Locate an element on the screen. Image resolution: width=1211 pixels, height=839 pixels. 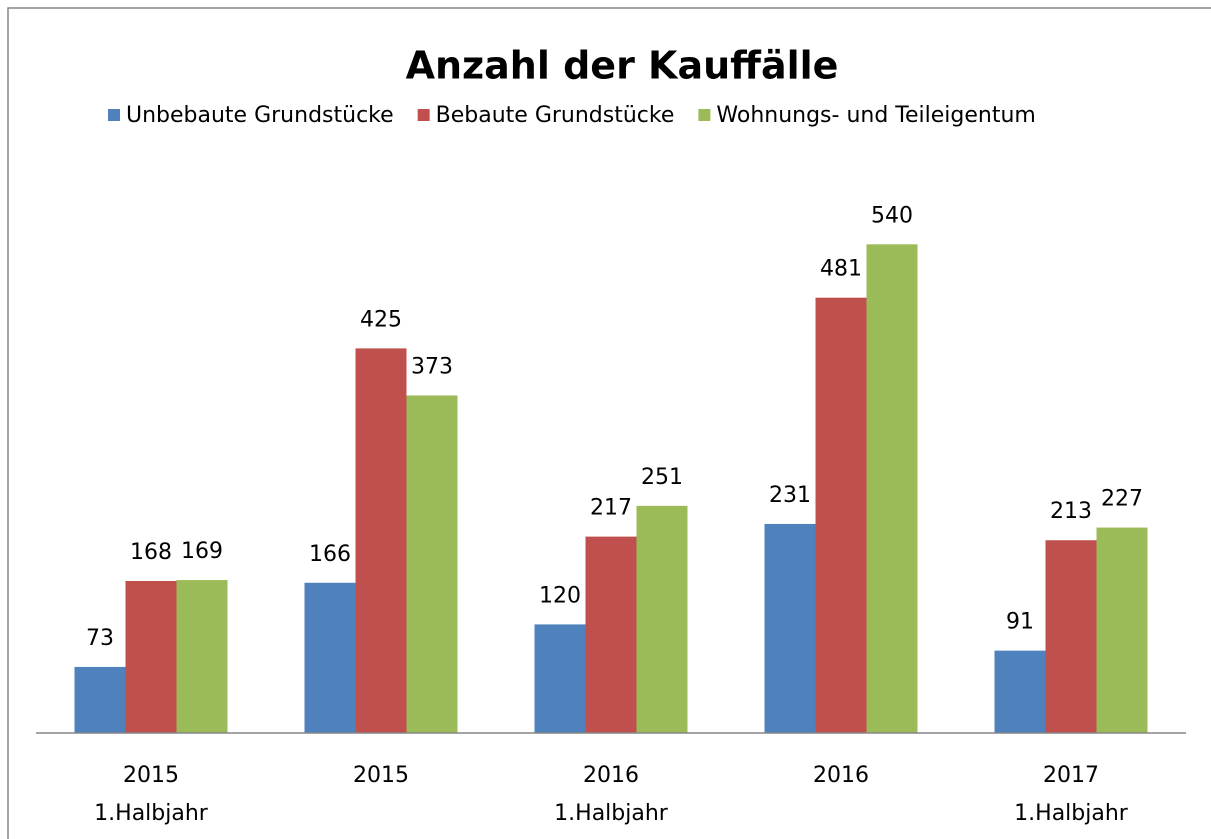
legend-label: Bebaute Grundstücke is located at coordinates (555, 115).